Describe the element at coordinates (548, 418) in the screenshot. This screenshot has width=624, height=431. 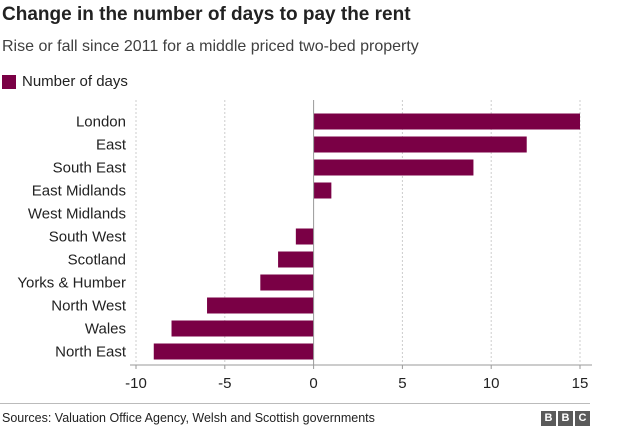
I see `bbc-logo-letter-1: B` at that location.